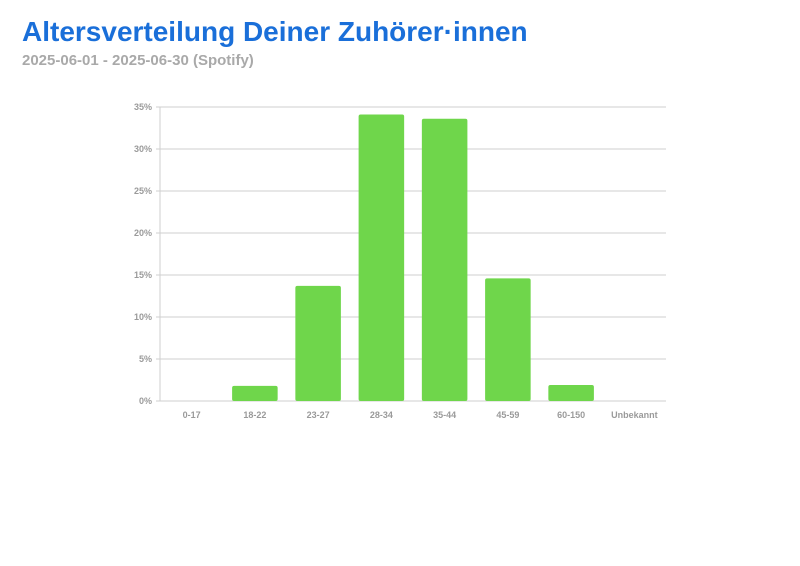 The image size is (800, 566). What do you see at coordinates (143, 275) in the screenshot?
I see `y-tick-label: 15%` at bounding box center [143, 275].